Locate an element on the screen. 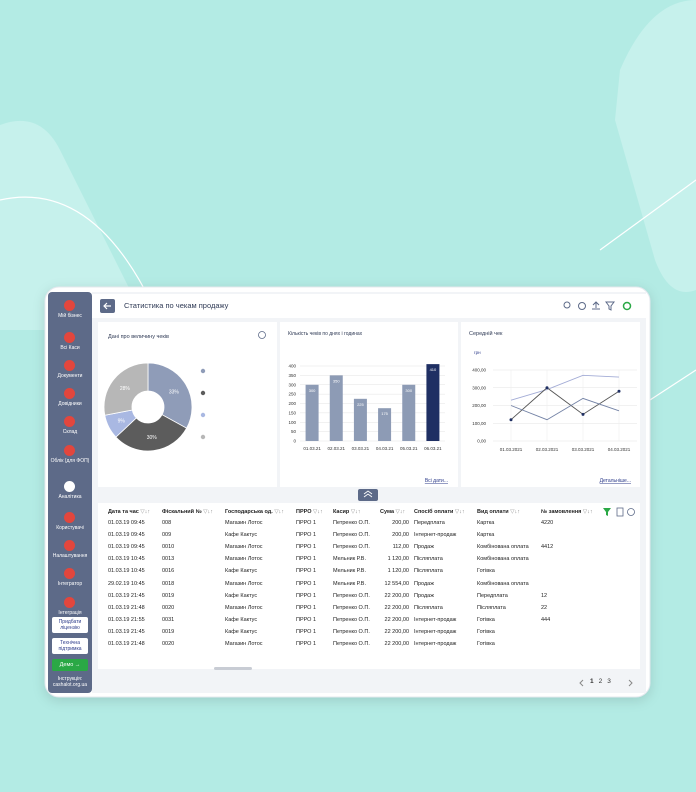 Image resolution: width=696 pixels, height=792 pixels. nav-item: Документи is located at coordinates (70, 376).